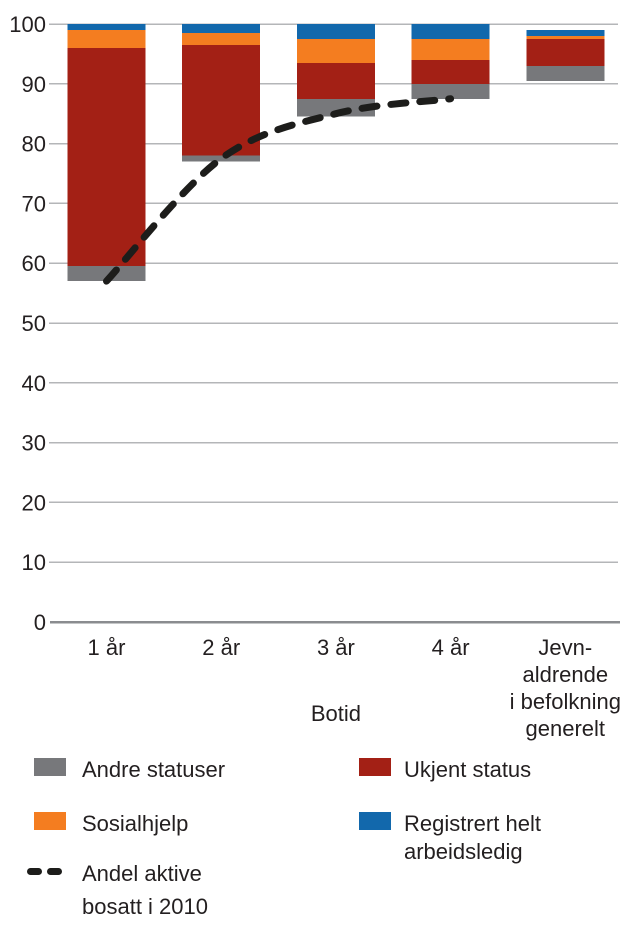 Image resolution: width=620 pixels, height=934 pixels. Describe the element at coordinates (34, 323) in the screenshot. I see `y-axis-tick-label: 50` at that location.